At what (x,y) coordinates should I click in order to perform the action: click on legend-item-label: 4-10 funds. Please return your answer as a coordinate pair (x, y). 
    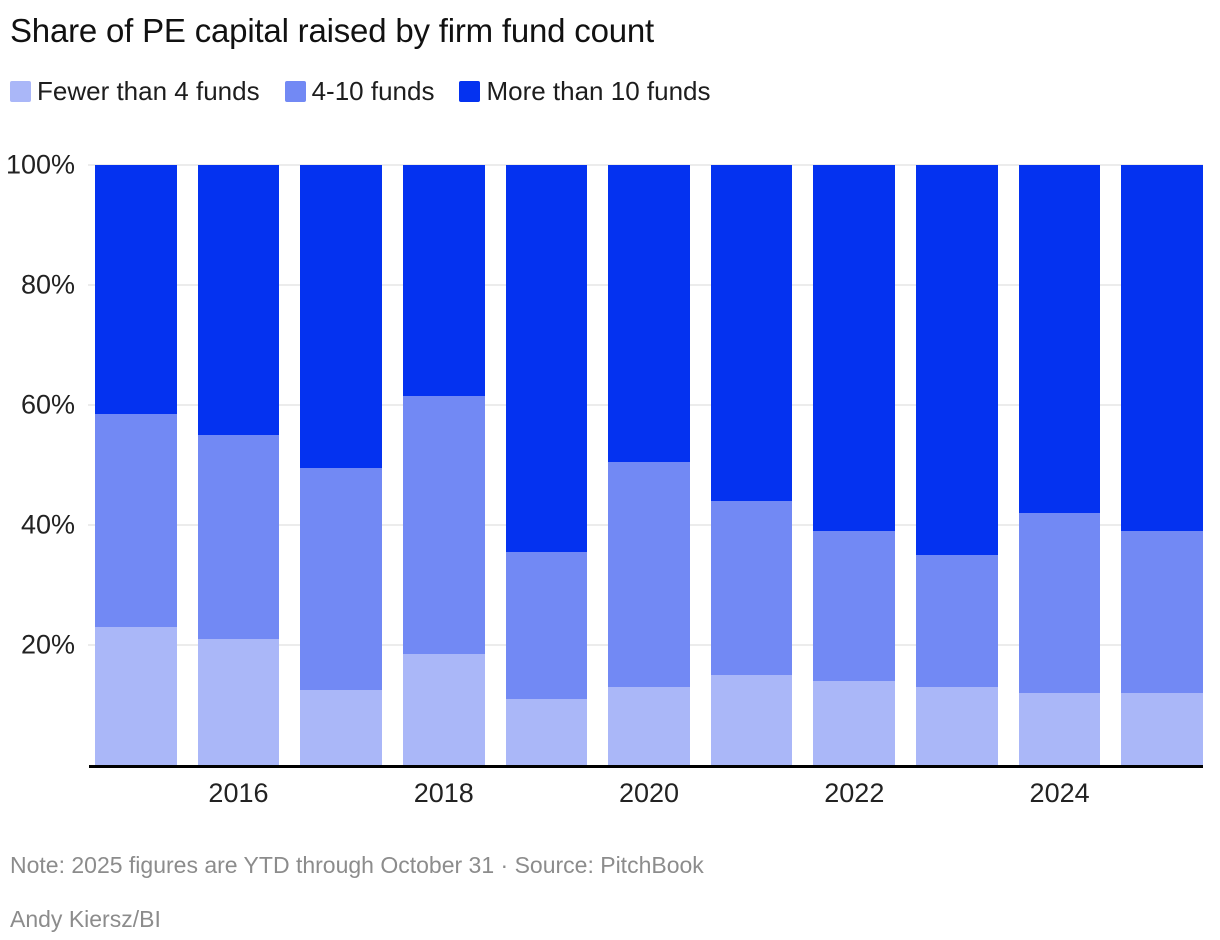
    Looking at the image, I should click on (373, 90).